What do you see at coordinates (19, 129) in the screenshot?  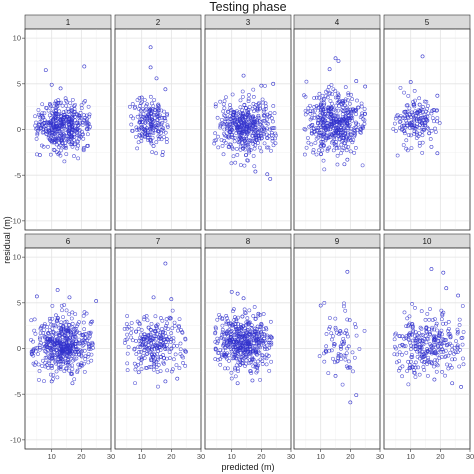 I see `y-tick-label: 0` at bounding box center [19, 129].